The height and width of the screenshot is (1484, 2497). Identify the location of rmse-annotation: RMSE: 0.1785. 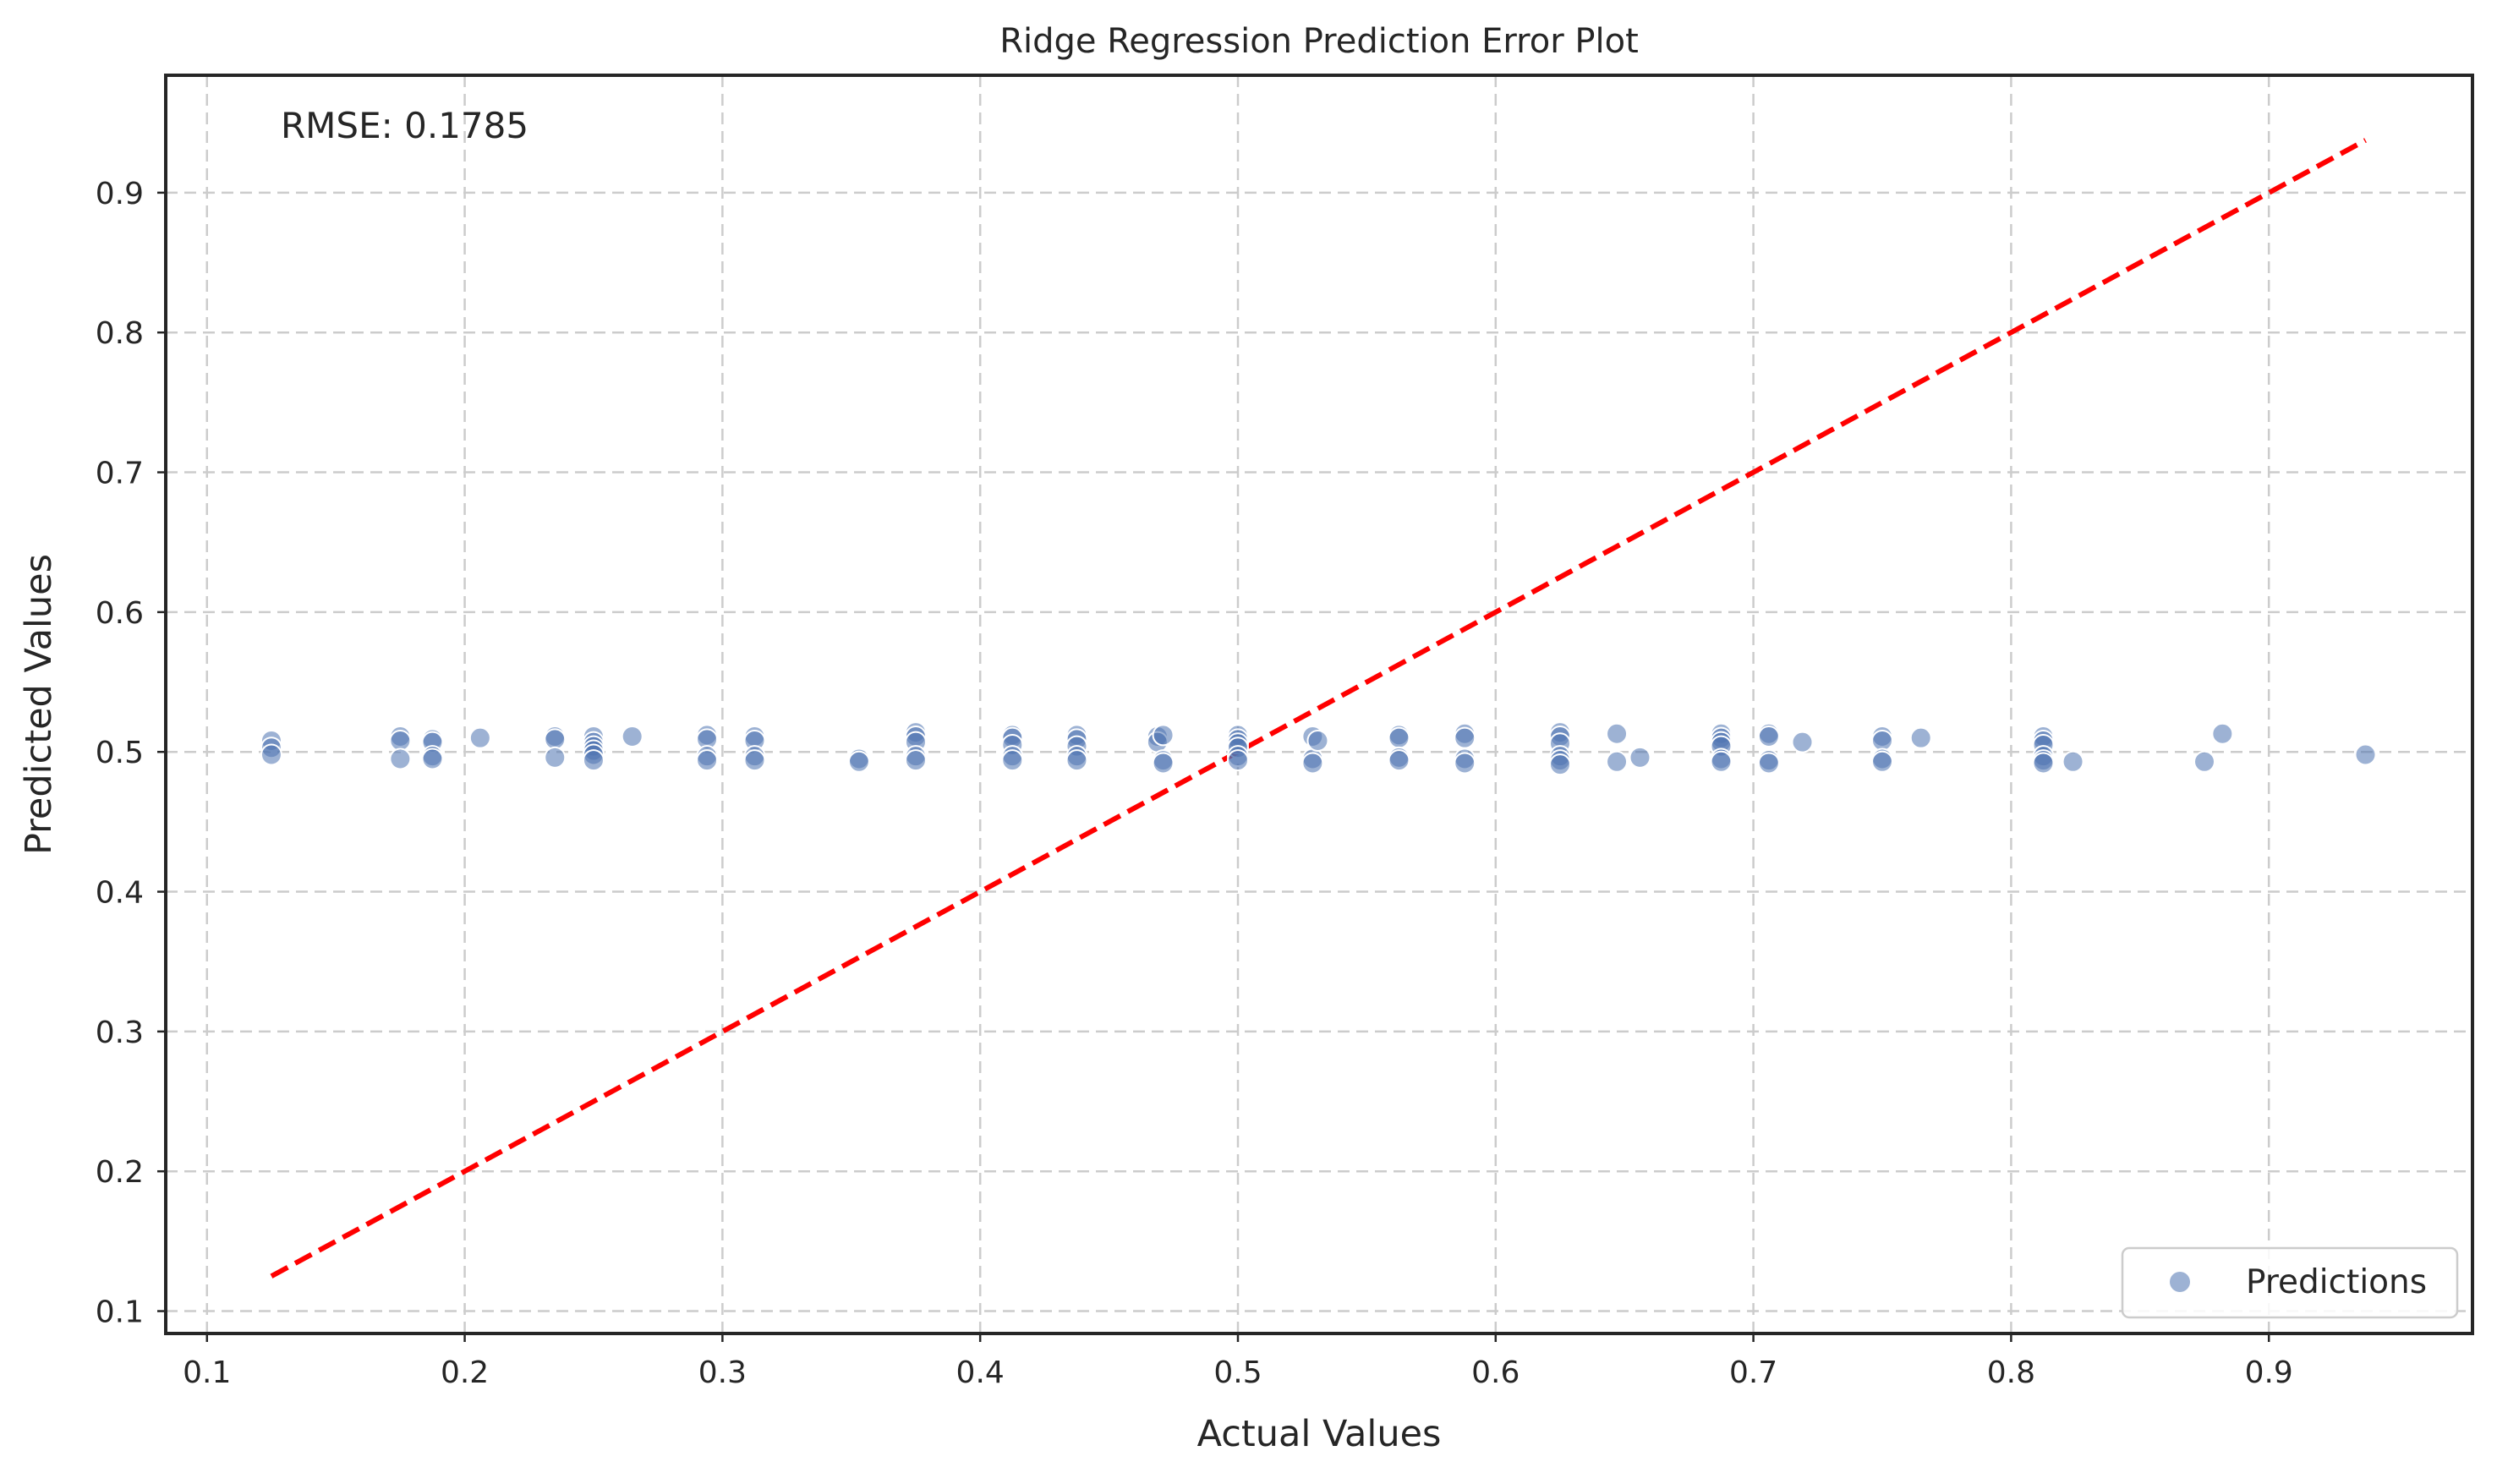
(404, 125).